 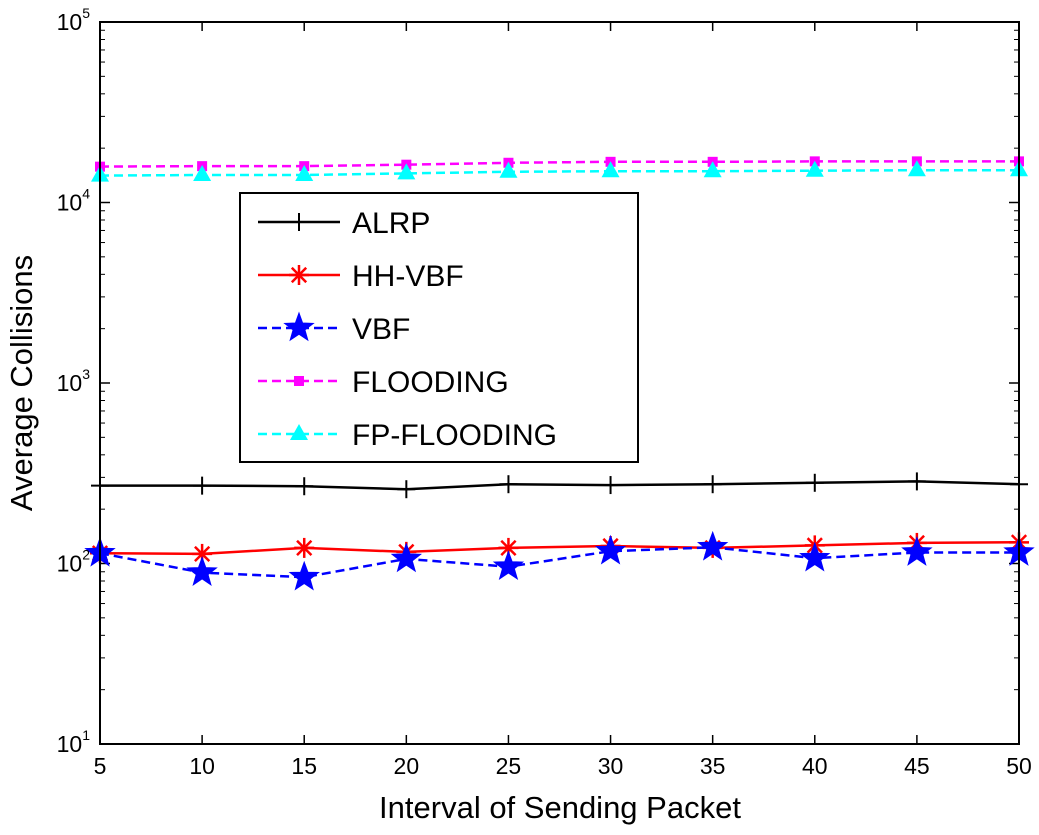 What do you see at coordinates (299, 381) in the screenshot?
I see `legend-marker-flooding` at bounding box center [299, 381].